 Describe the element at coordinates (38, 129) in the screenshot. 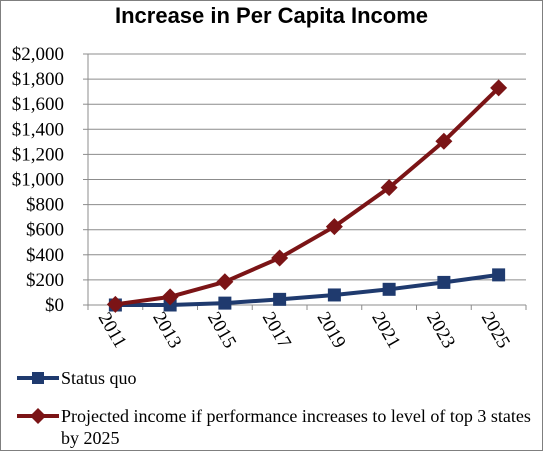

I see `y-tick-label: $1,400` at that location.